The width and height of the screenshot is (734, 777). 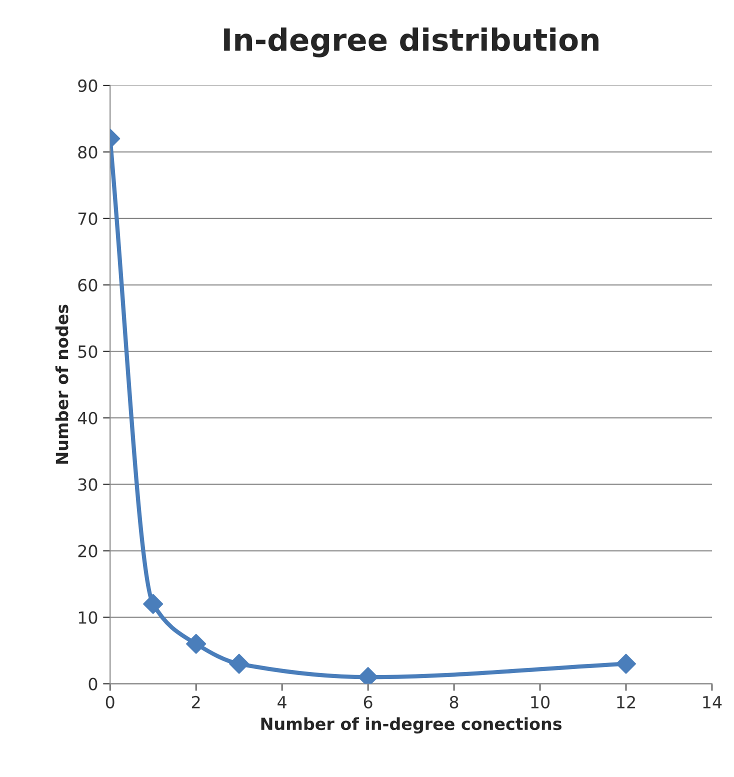 I want to click on y-tick-label: 0, so click(x=93, y=684).